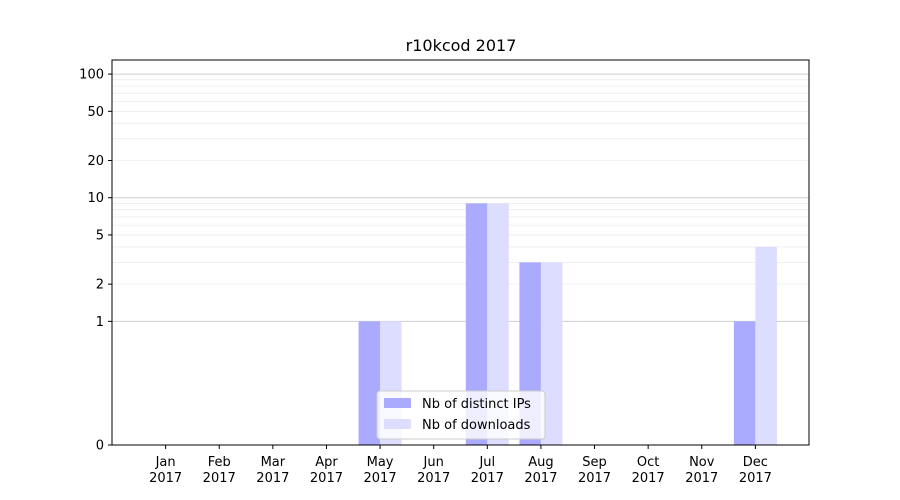  What do you see at coordinates (476, 425) in the screenshot?
I see `legend-label-downloads: Nb of downloads` at bounding box center [476, 425].